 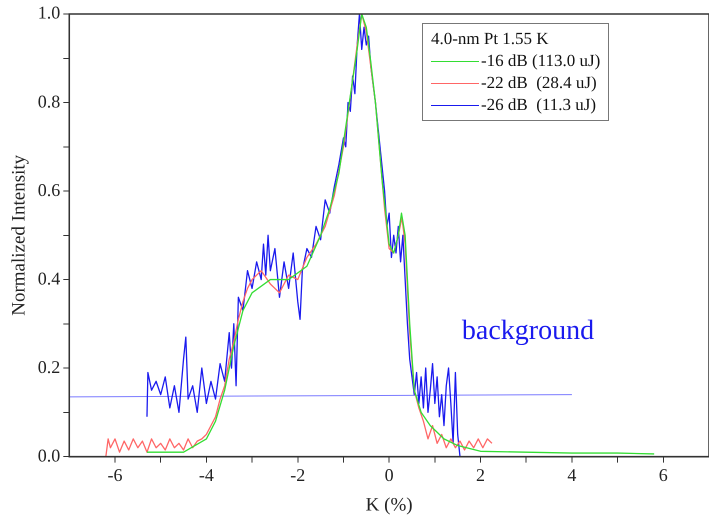 What do you see at coordinates (49, 190) in the screenshot?
I see `y-tick-label: 0.6` at bounding box center [49, 190].